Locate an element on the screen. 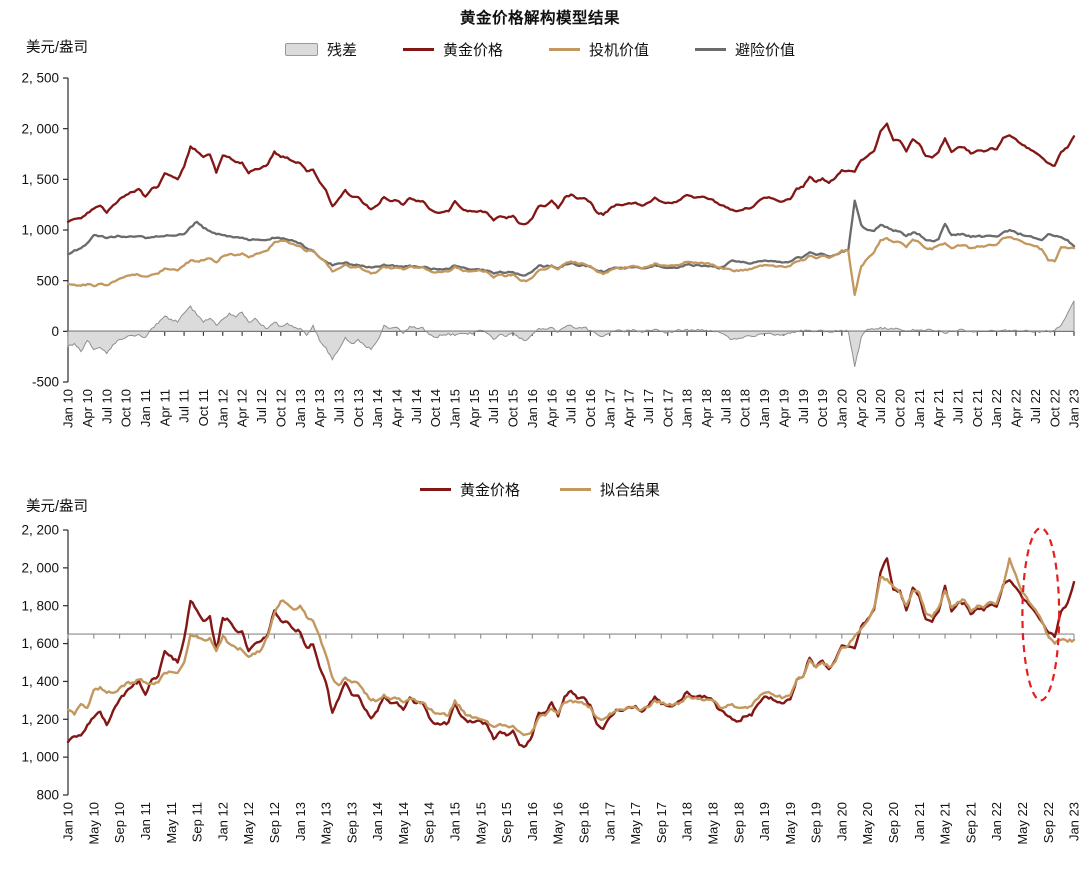 The height and width of the screenshot is (871, 1080). x-tick-label: Sep 17 is located at coordinates (661, 822).